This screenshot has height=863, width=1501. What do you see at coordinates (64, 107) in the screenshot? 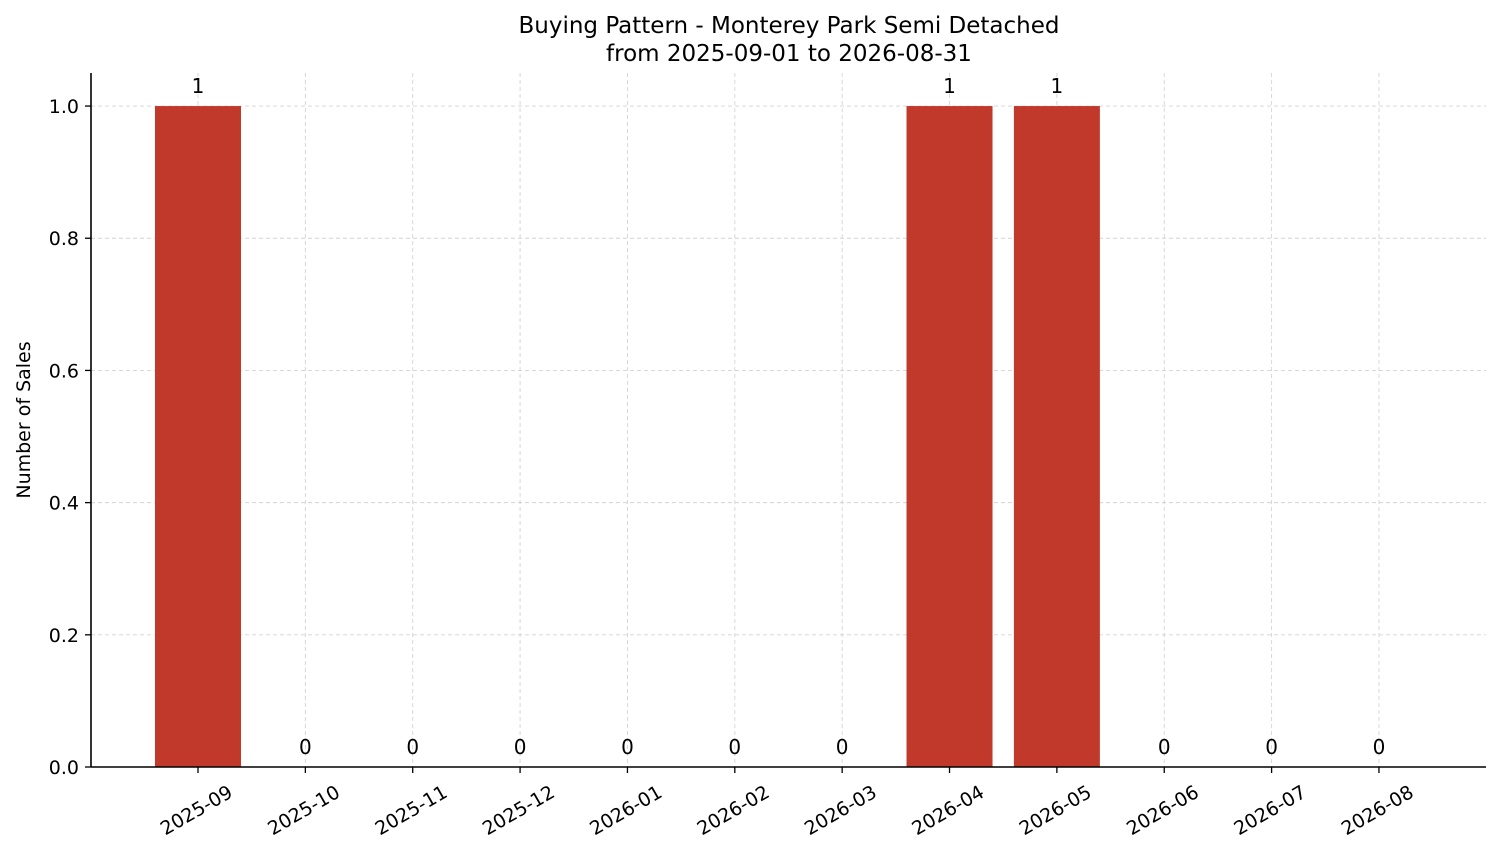
I see `y-tick-label: 1.0` at bounding box center [64, 107].